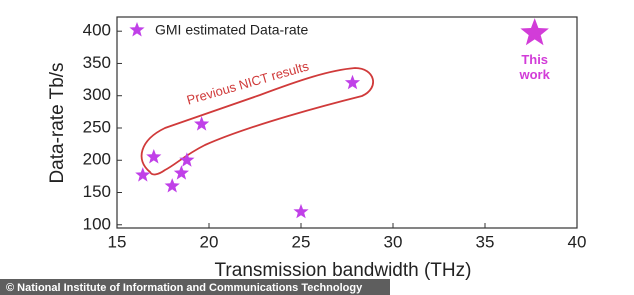  I want to click on y-axis-label: Data-rate Tb/s, so click(57, 122).